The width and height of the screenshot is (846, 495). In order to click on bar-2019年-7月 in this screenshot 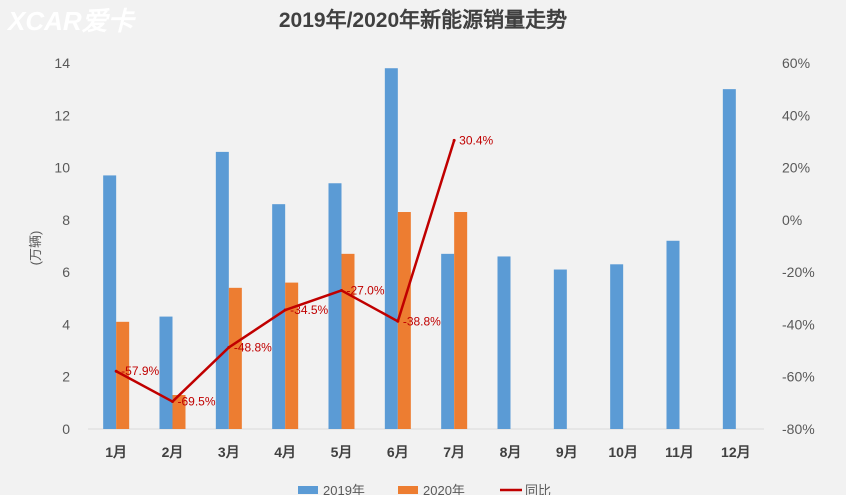, I will do `click(448, 341)`.